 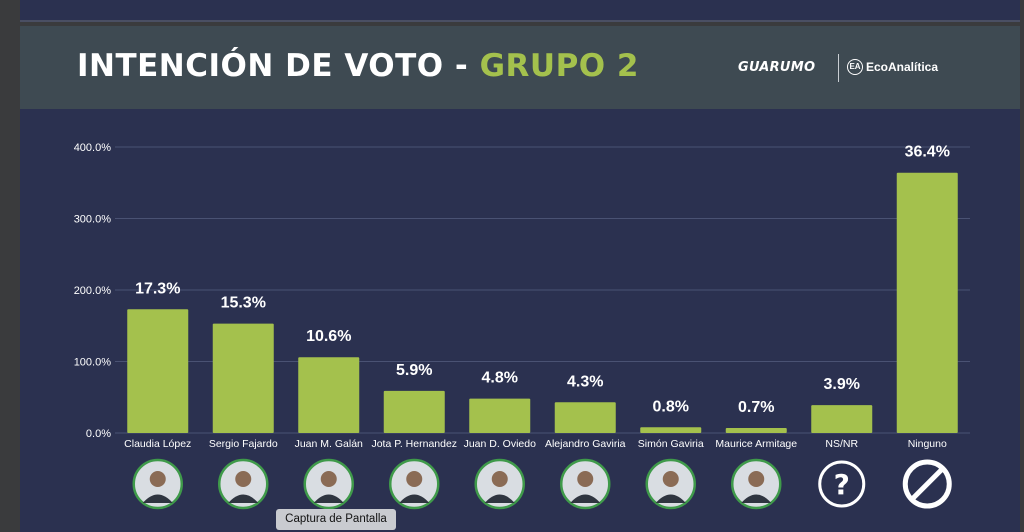 I want to click on category-label: Sergio Fajardo, so click(x=243, y=444).